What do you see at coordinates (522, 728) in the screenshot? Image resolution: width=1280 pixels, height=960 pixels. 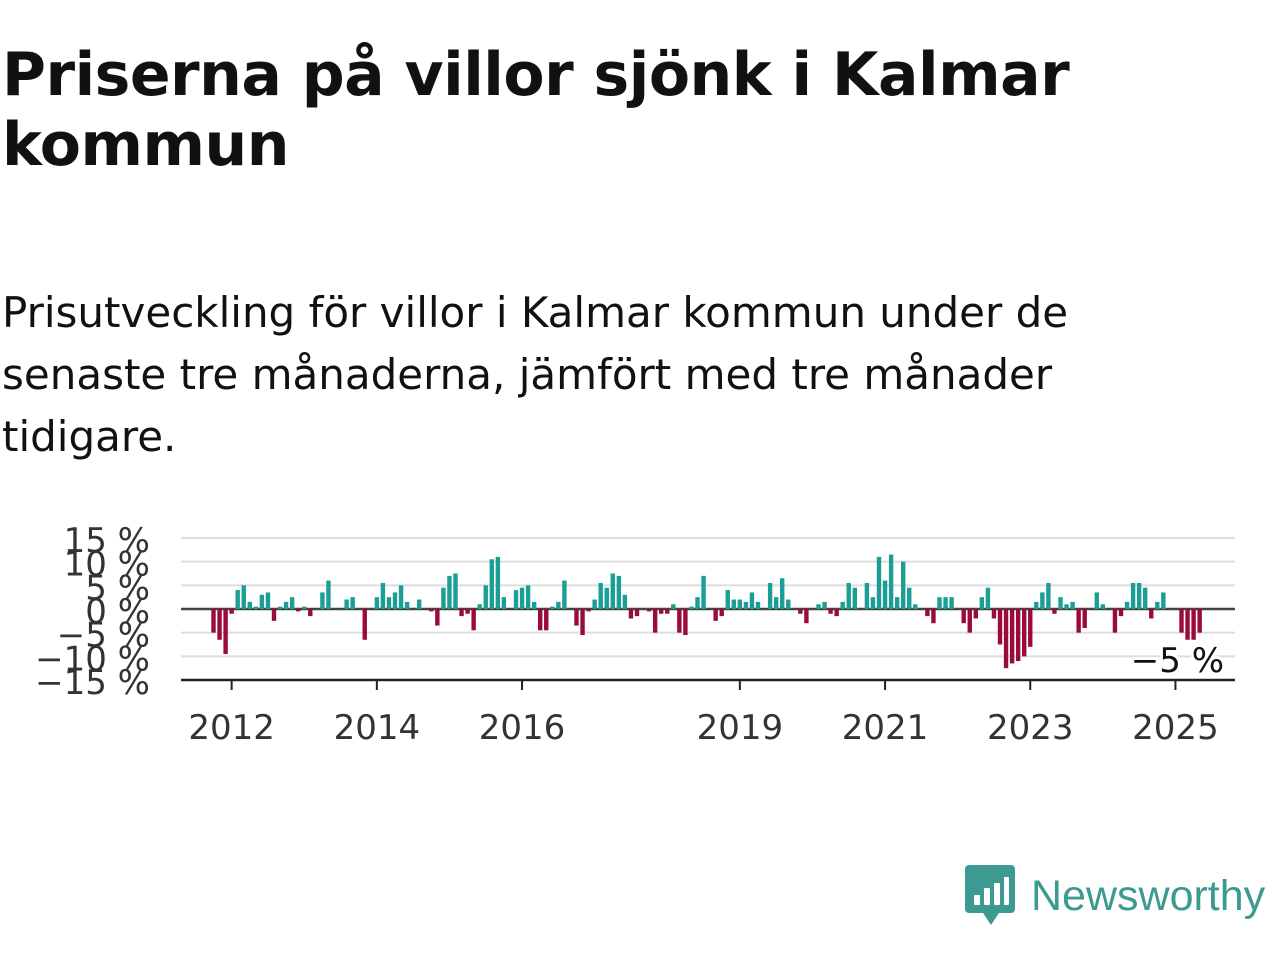 I see `x-tick-label: 2016` at bounding box center [522, 728].